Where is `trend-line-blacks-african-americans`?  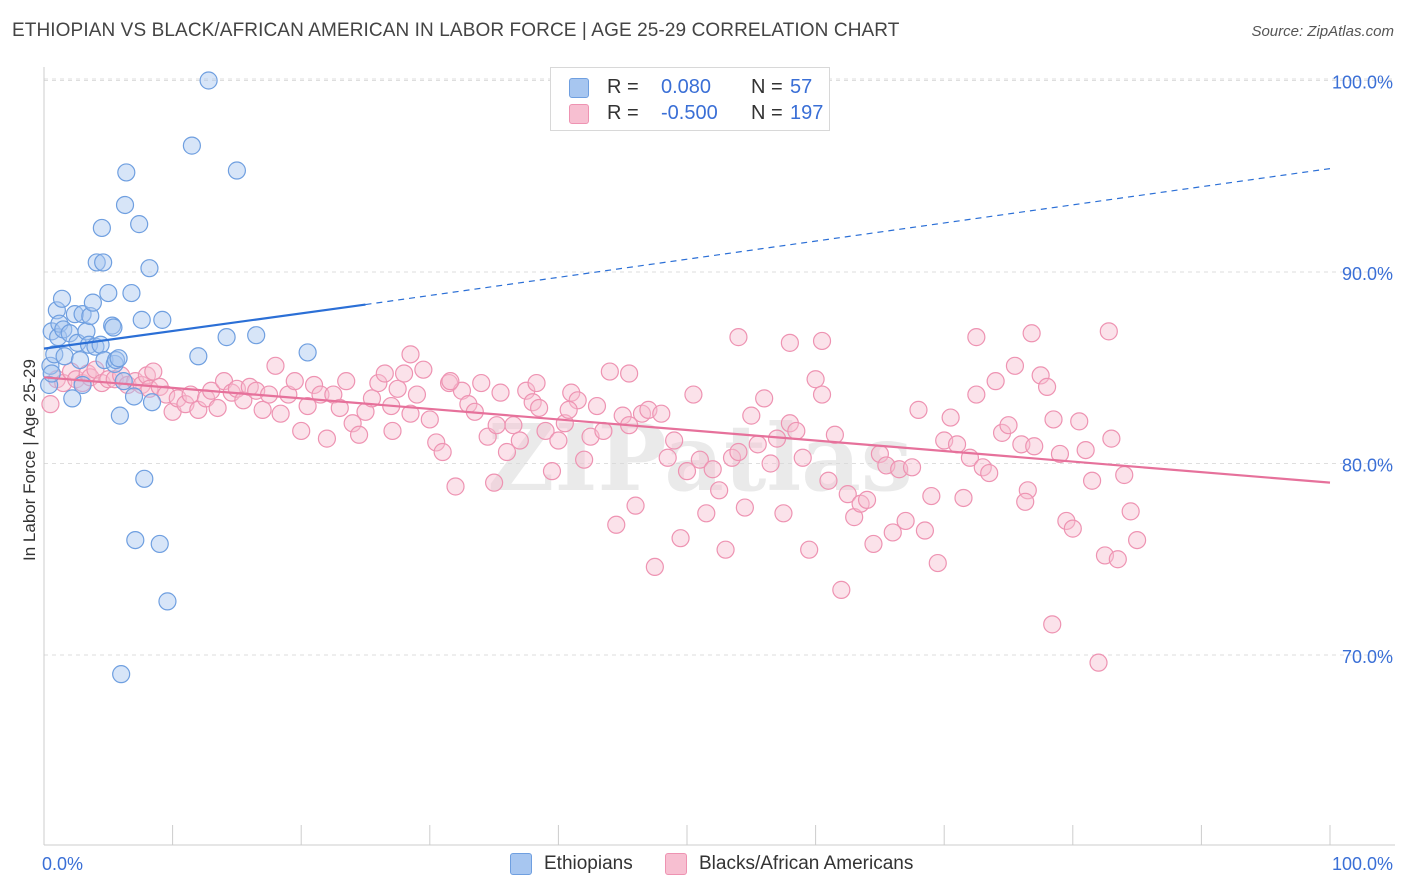 trend-line-blacks-african-americans is located at coordinates (687, 430).